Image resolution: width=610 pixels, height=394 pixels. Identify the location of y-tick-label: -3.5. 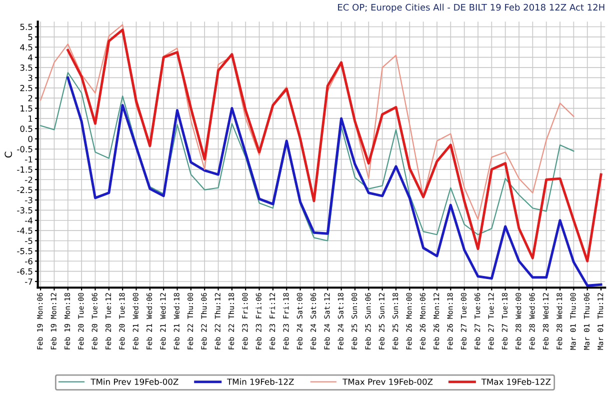
(24, 210).